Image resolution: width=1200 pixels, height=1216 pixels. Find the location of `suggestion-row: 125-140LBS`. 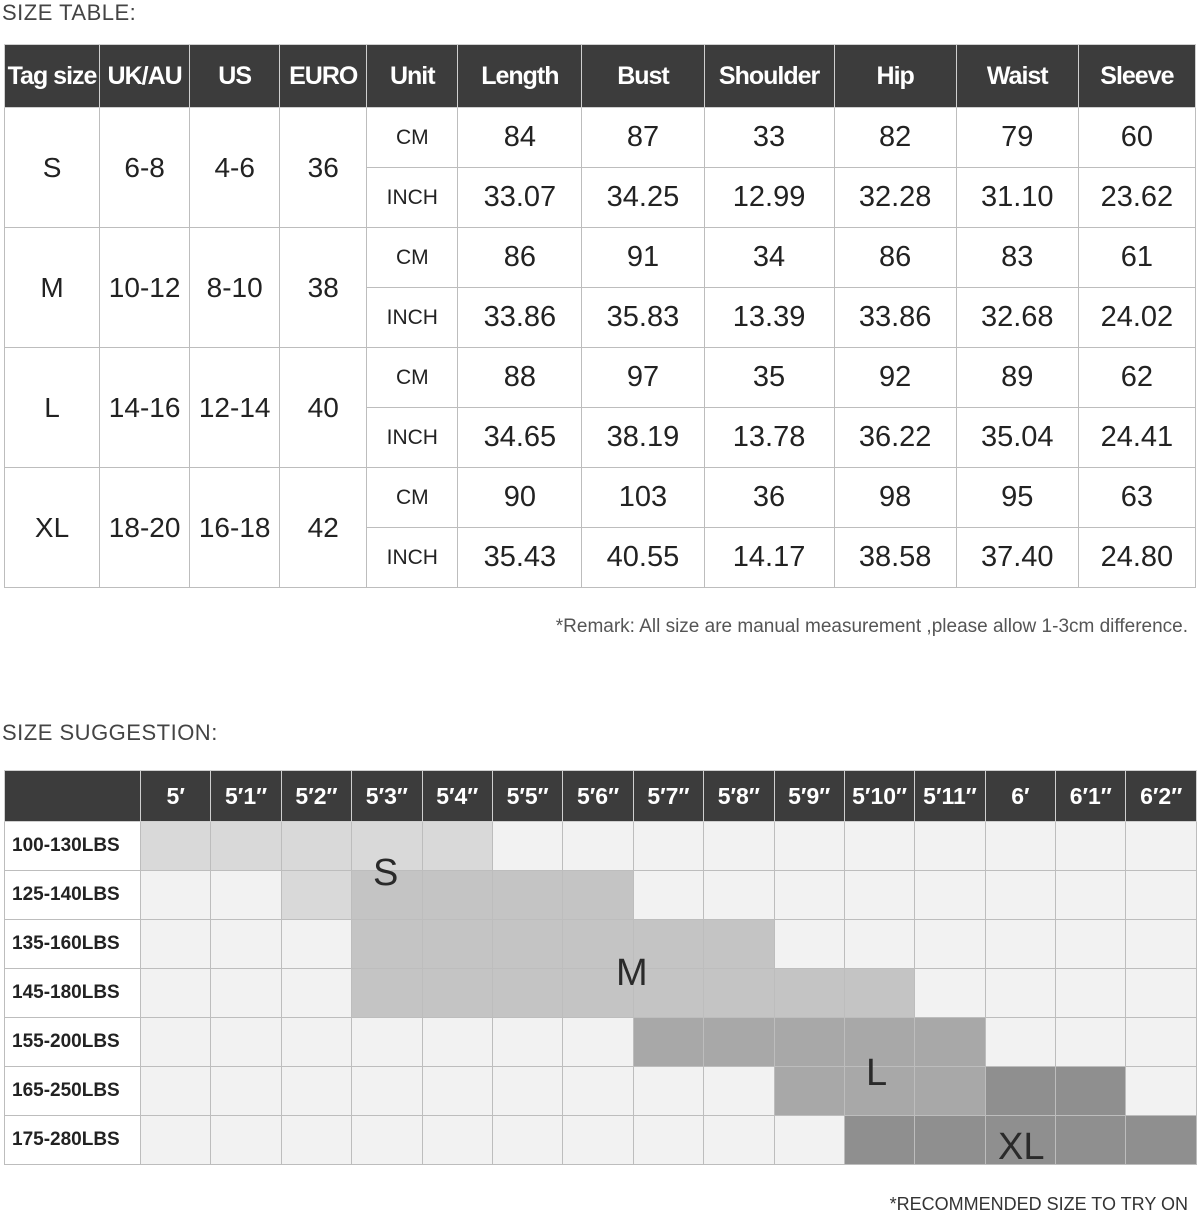

suggestion-row: 125-140LBS is located at coordinates (600, 895).